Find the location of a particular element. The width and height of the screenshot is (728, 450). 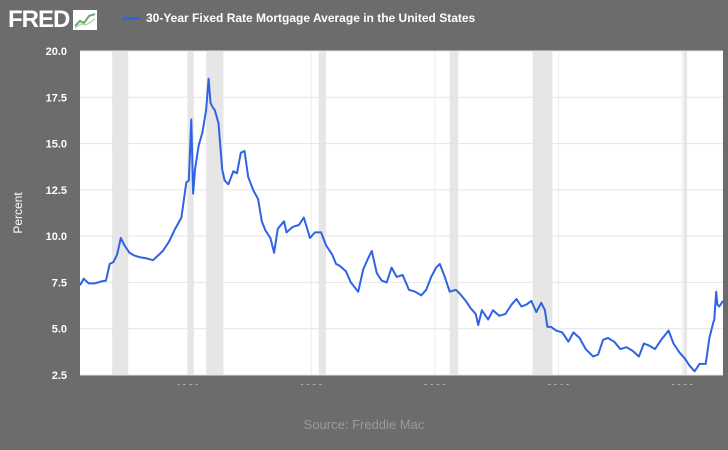

legend-swatch is located at coordinates (131, 18).